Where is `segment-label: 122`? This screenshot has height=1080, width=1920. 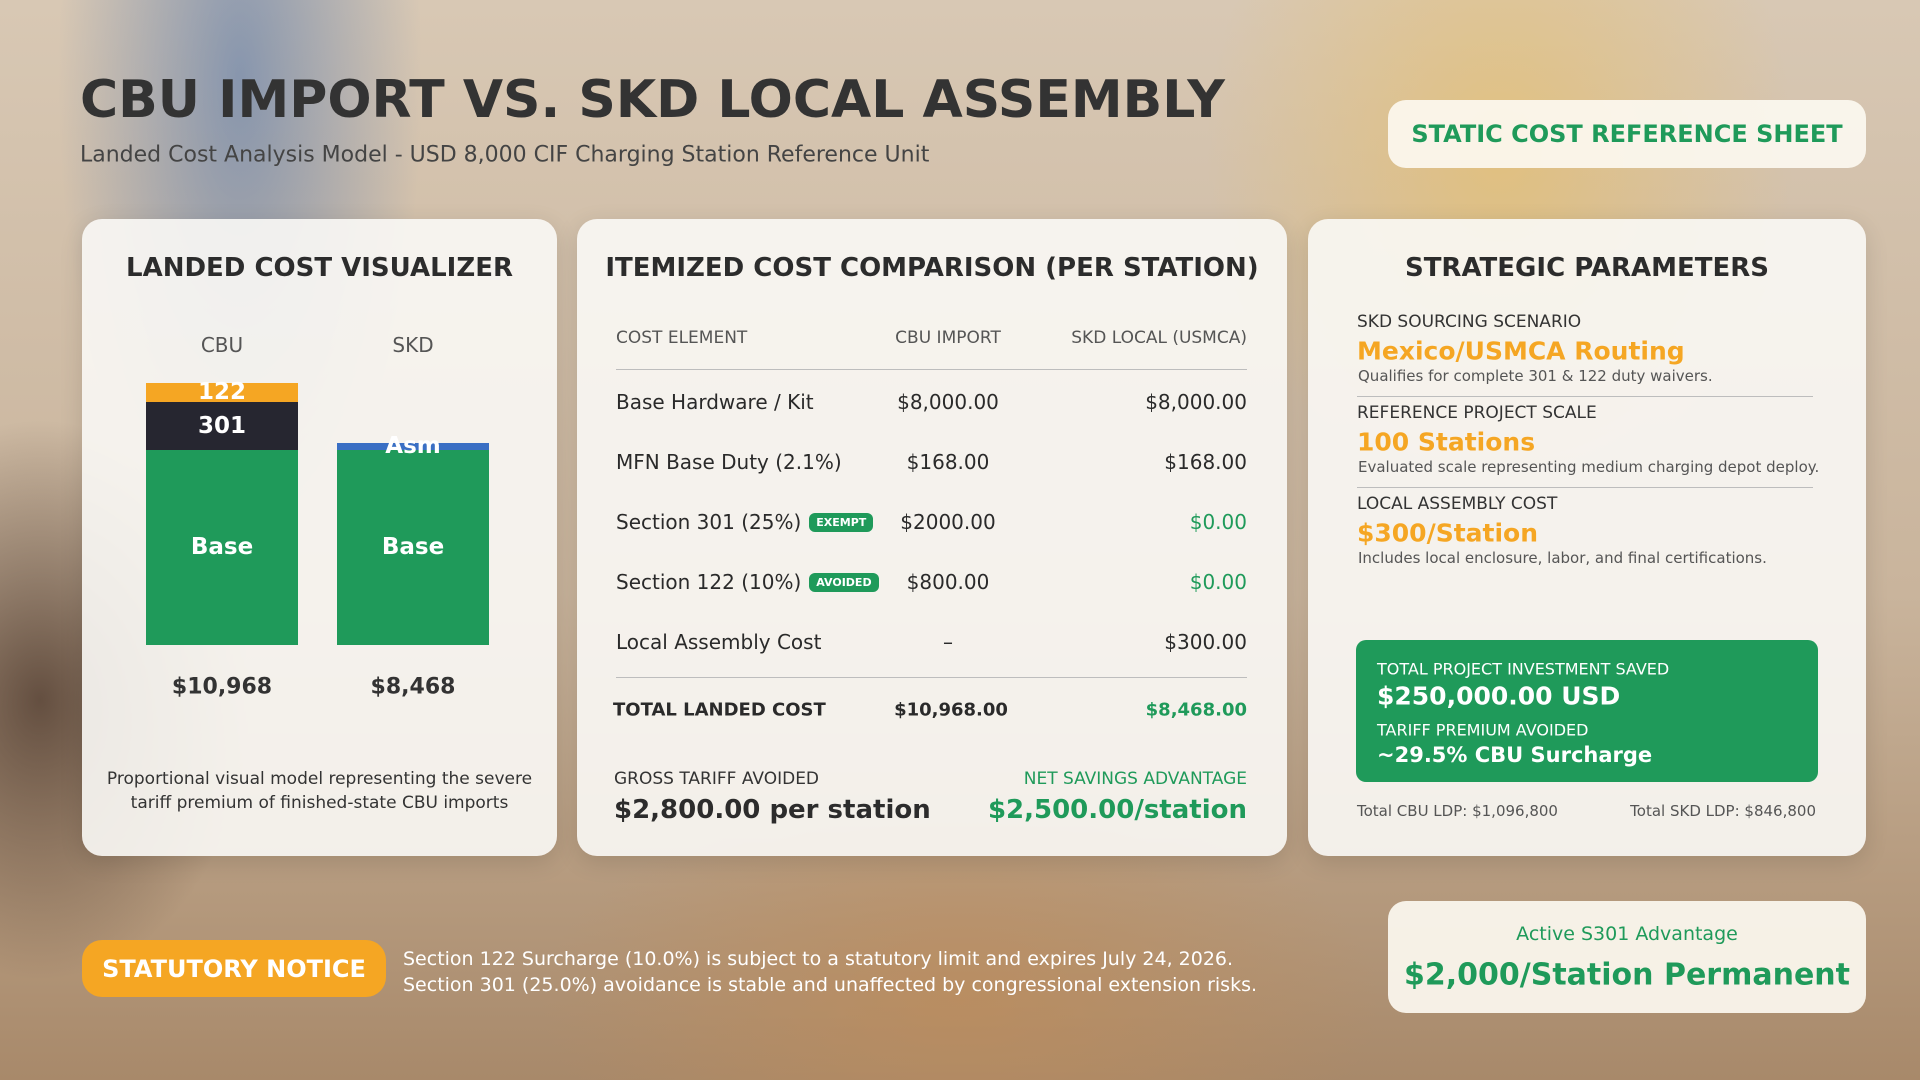
segment-label: 122 is located at coordinates (221, 392).